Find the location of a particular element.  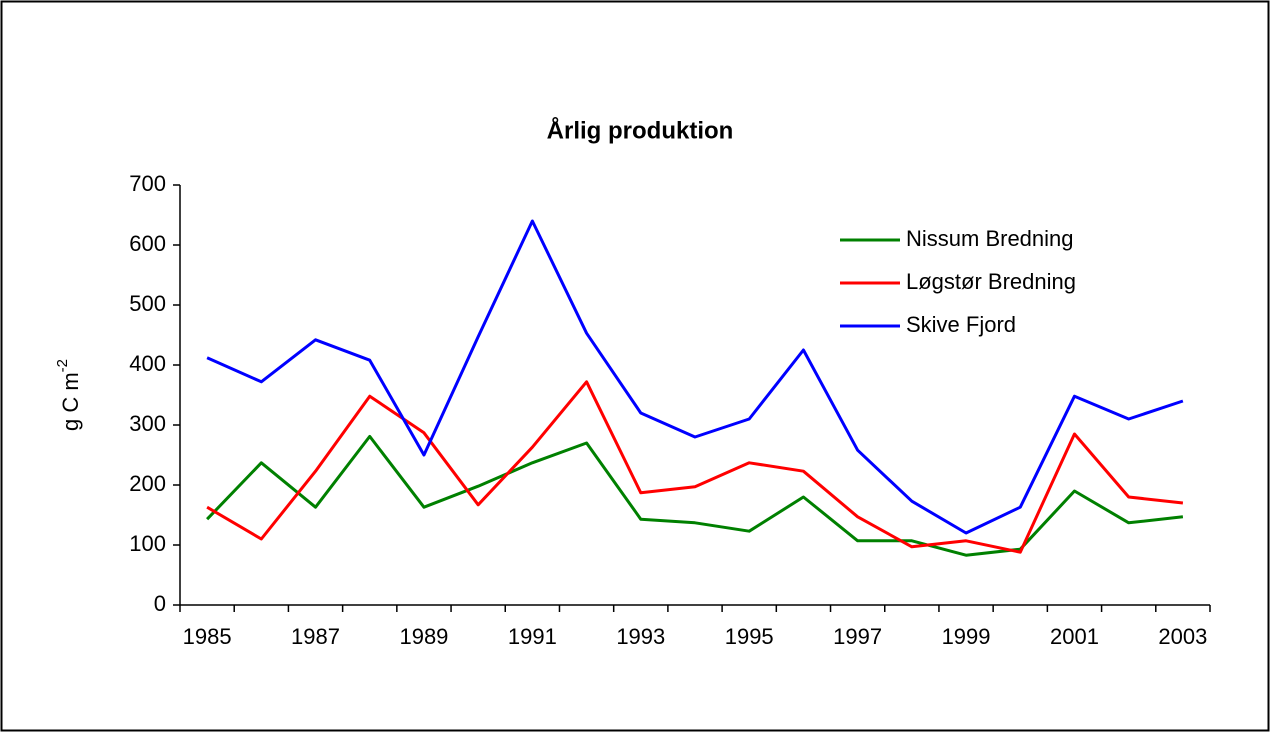

x-tick-label: 1999 is located at coordinates (966, 636).